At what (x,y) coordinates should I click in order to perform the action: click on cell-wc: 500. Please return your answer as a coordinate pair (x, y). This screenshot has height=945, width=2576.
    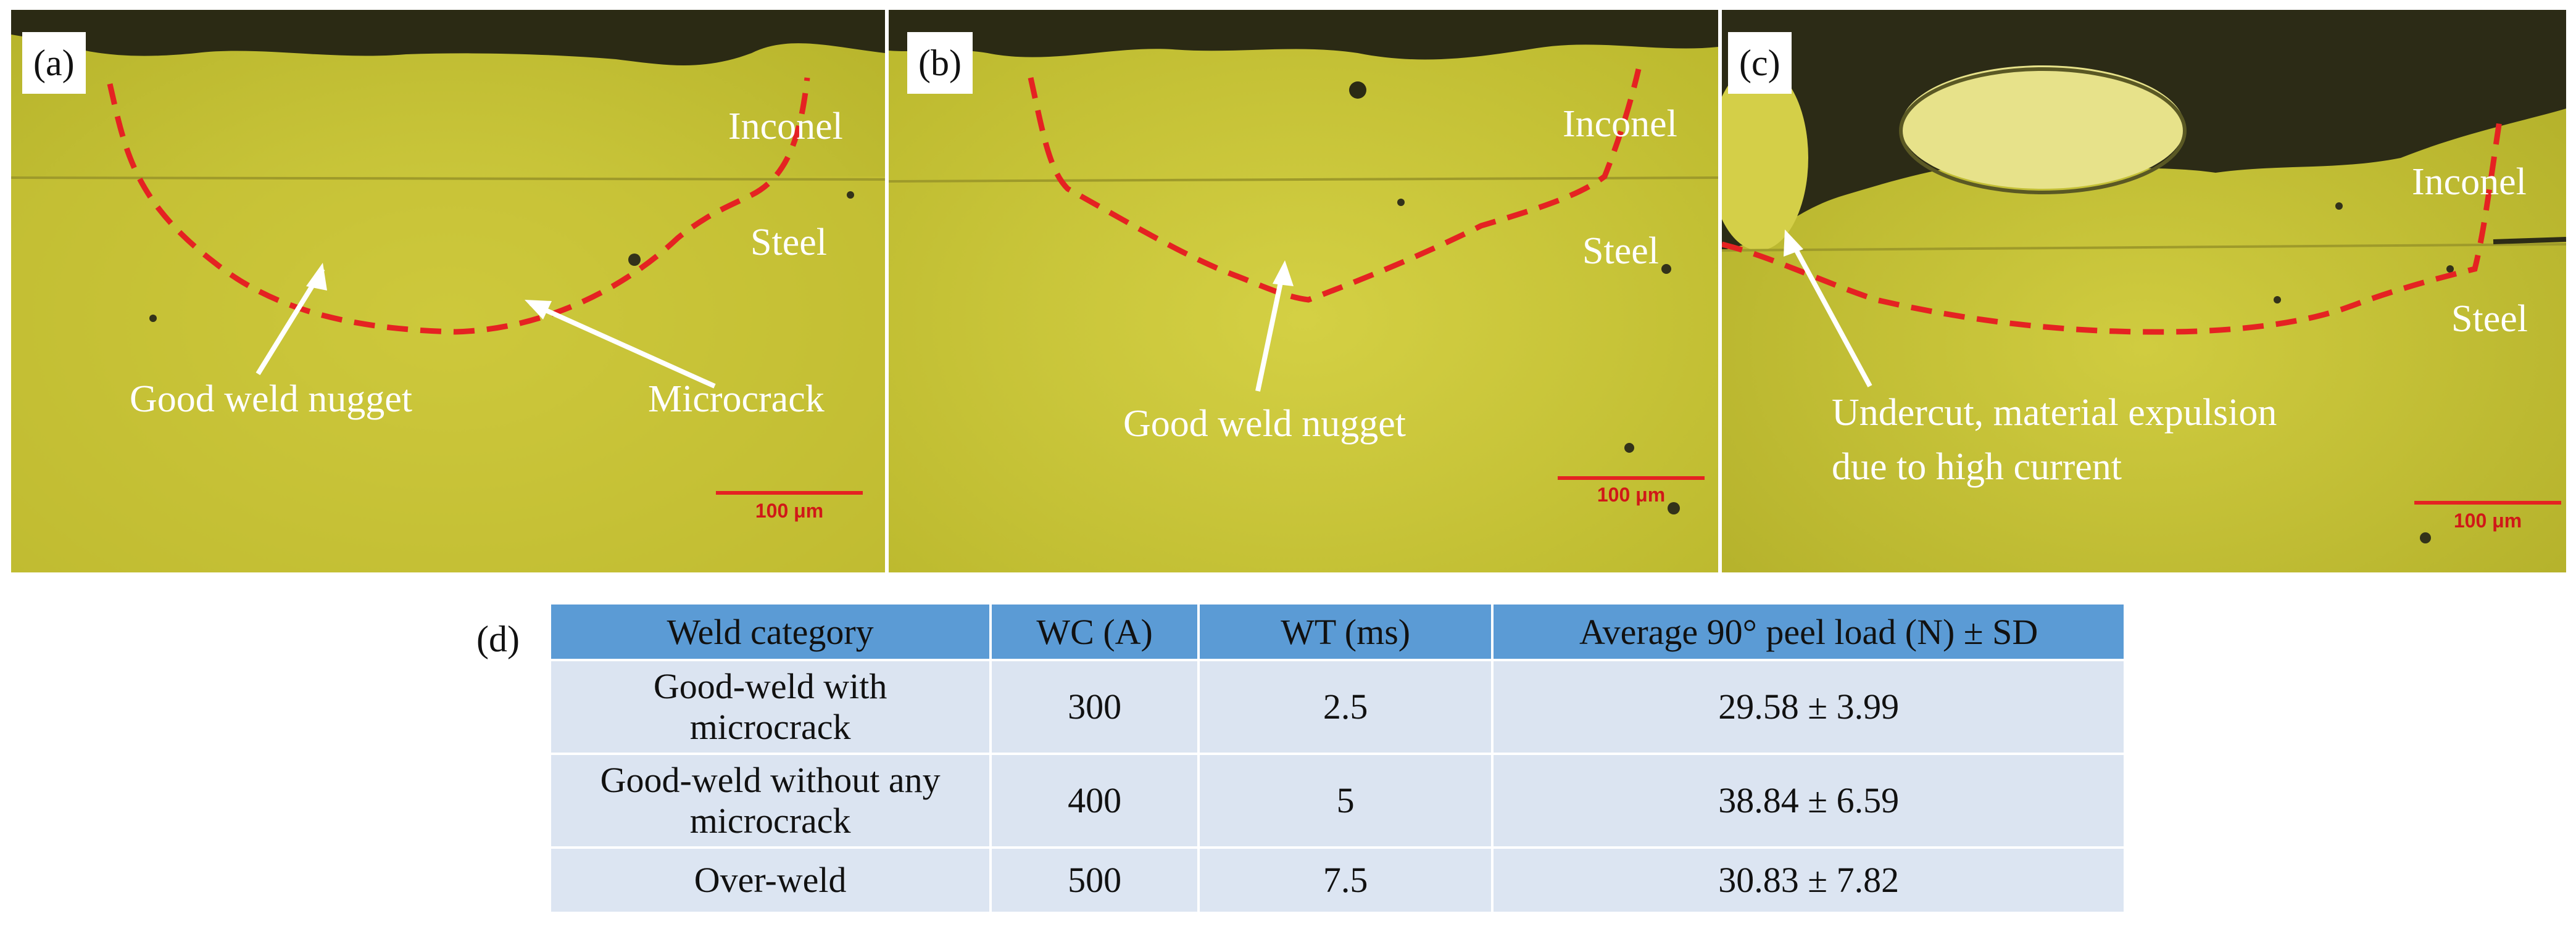
    Looking at the image, I should click on (1095, 879).